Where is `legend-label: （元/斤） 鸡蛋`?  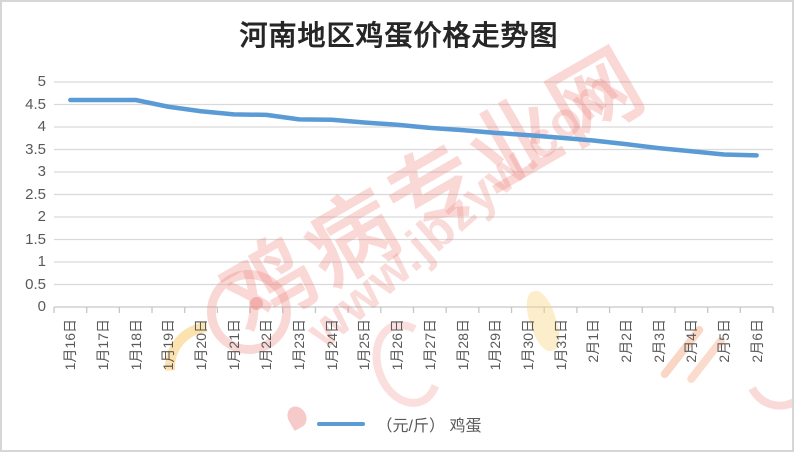
legend-label: （元/斤） 鸡蛋 is located at coordinates (429, 426).